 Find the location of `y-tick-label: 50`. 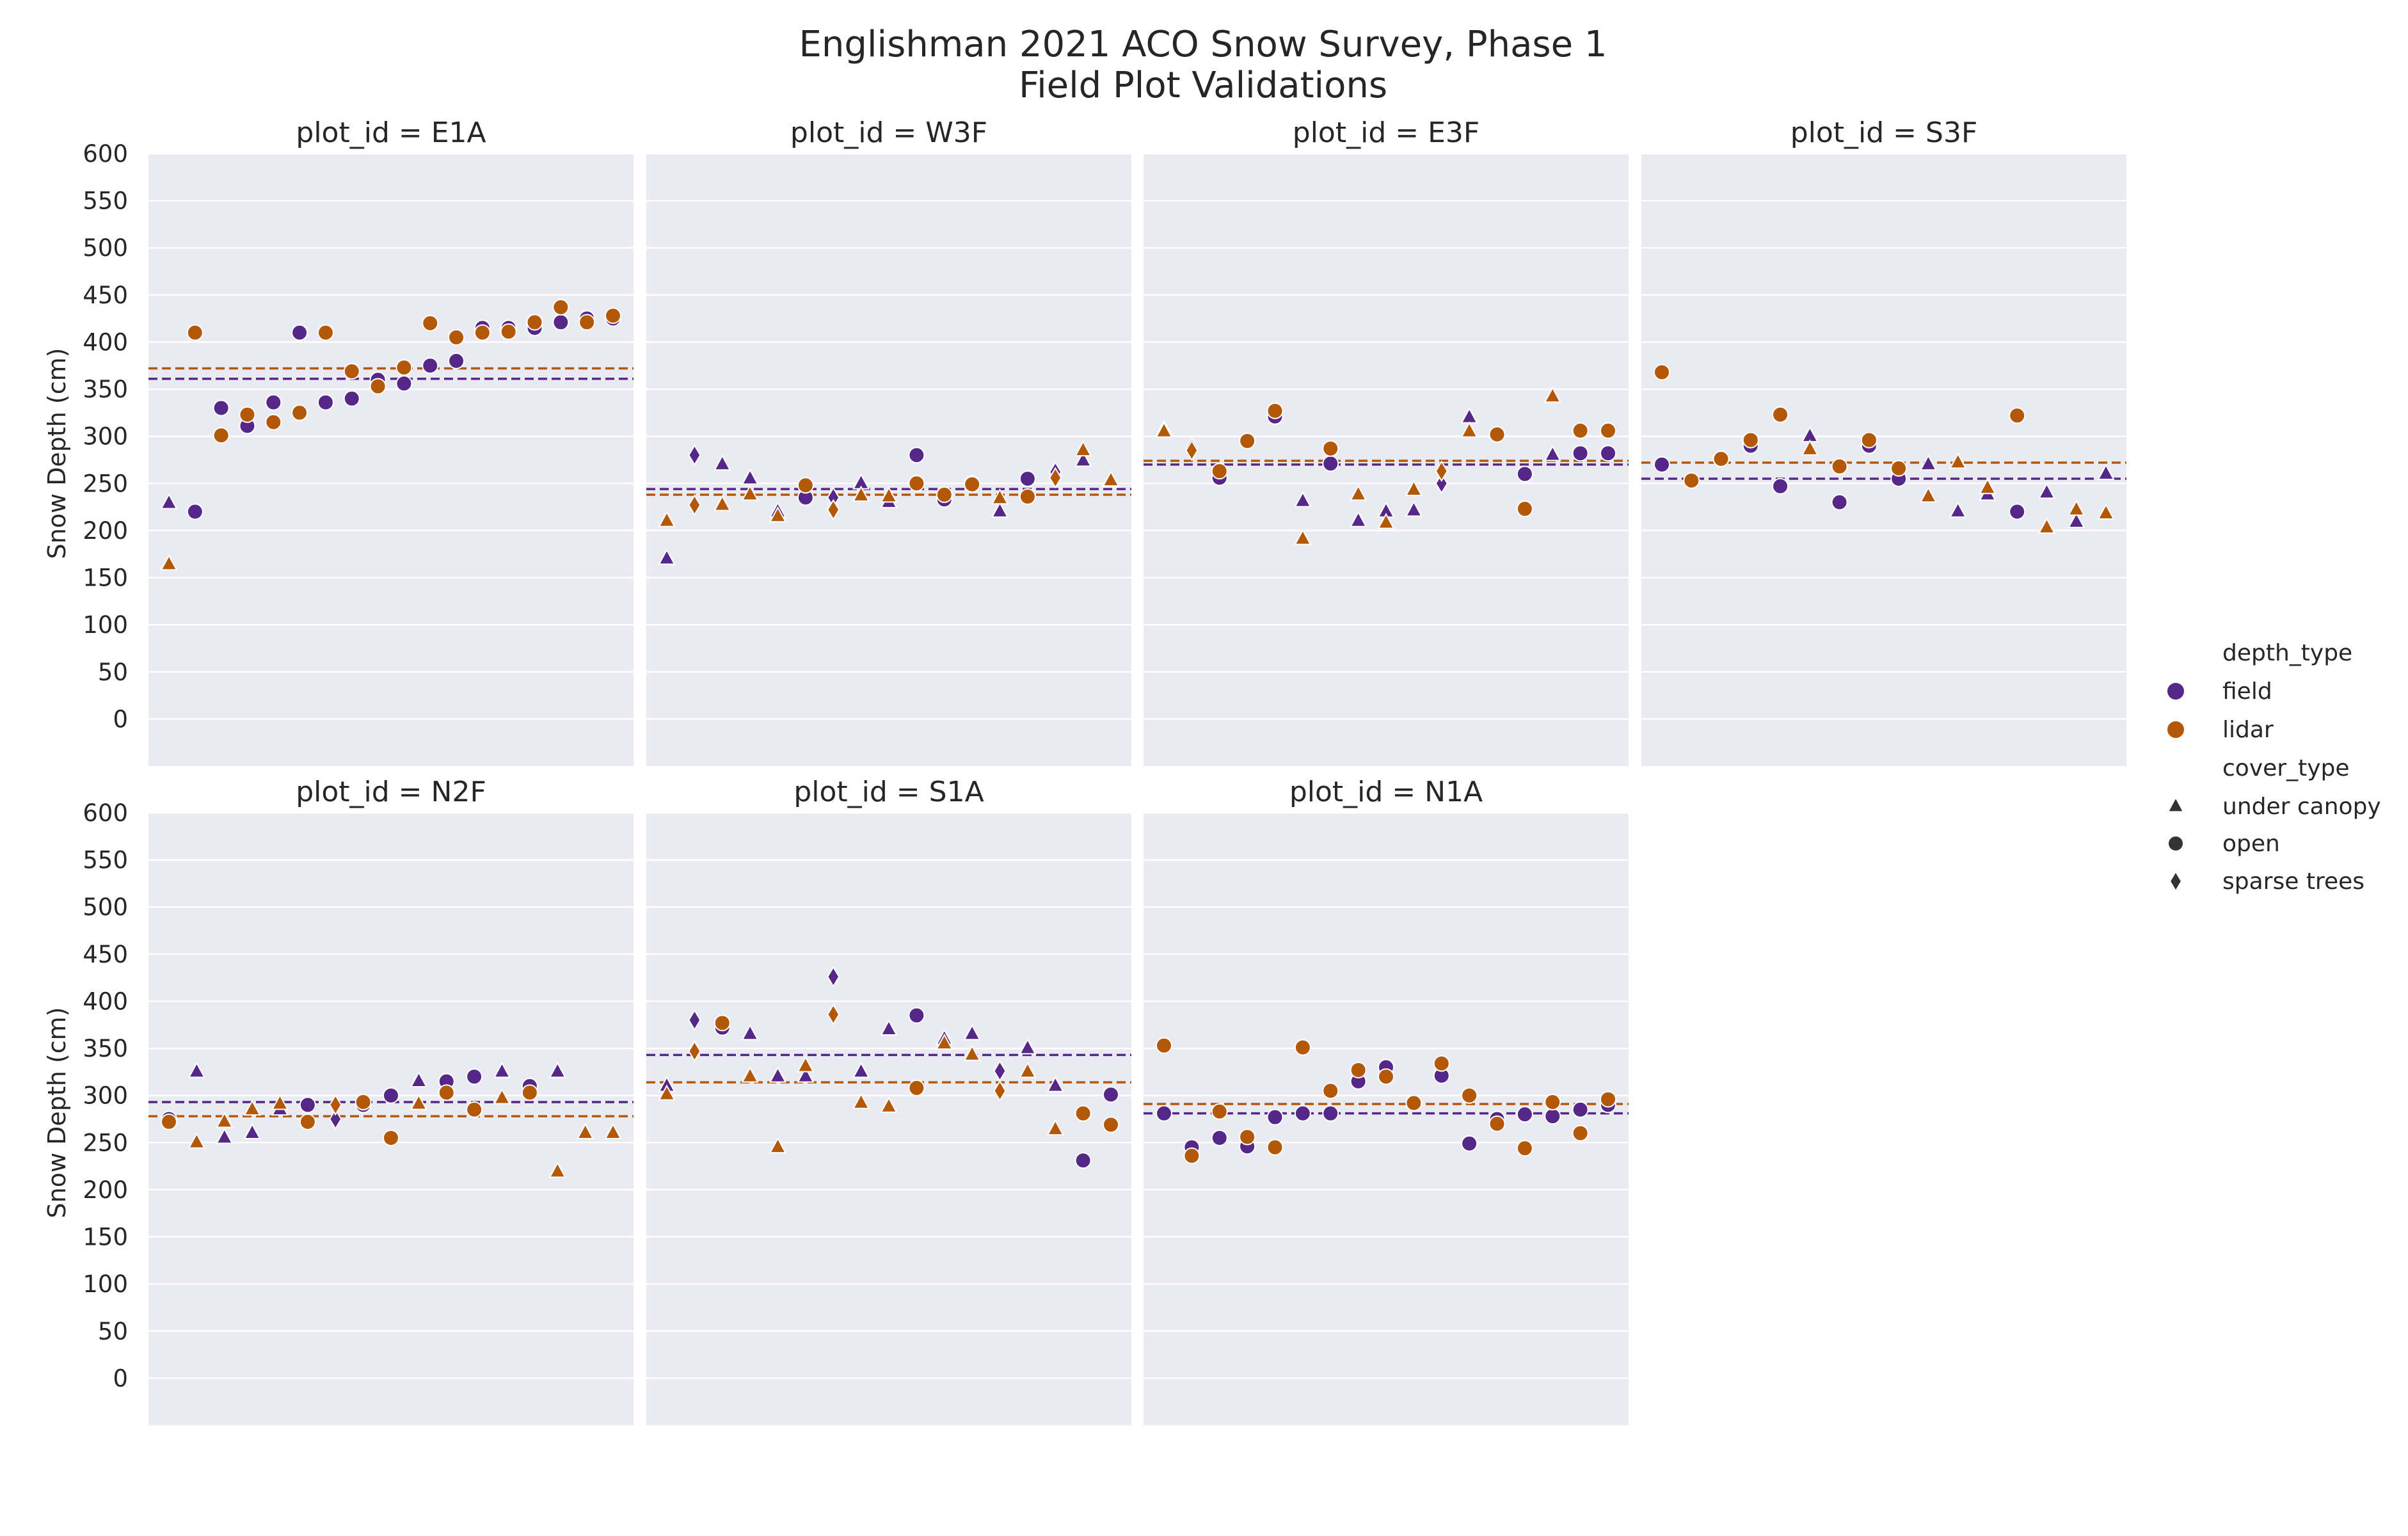

y-tick-label: 50 is located at coordinates (113, 672).